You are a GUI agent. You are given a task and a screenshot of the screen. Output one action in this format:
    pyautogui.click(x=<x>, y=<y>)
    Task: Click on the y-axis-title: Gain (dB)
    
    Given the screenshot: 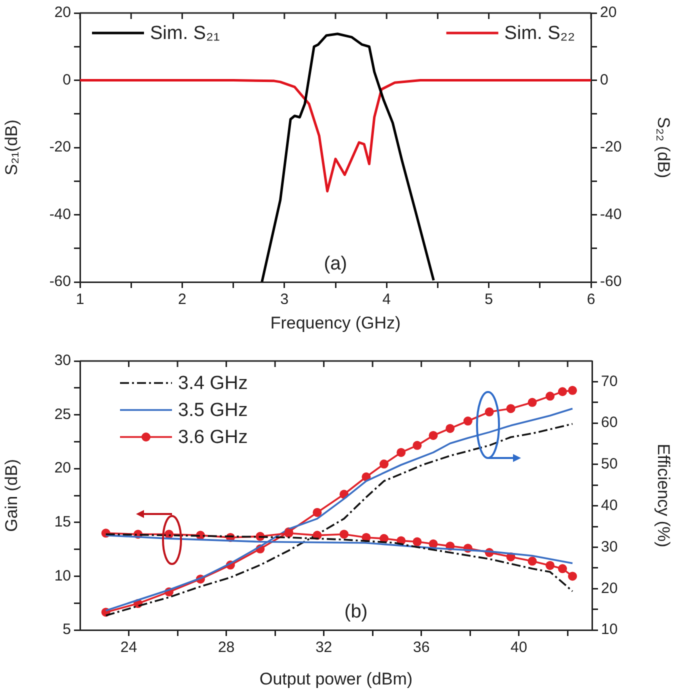 What is the action you would take?
    pyautogui.click(x=11, y=495)
    